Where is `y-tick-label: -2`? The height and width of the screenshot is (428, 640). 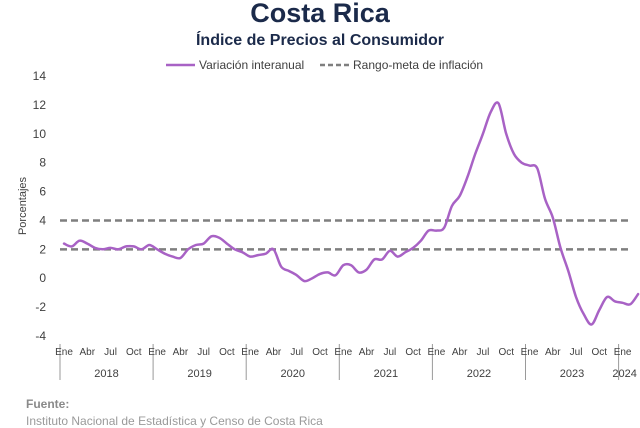 y-tick-label: -2 is located at coordinates (40, 307).